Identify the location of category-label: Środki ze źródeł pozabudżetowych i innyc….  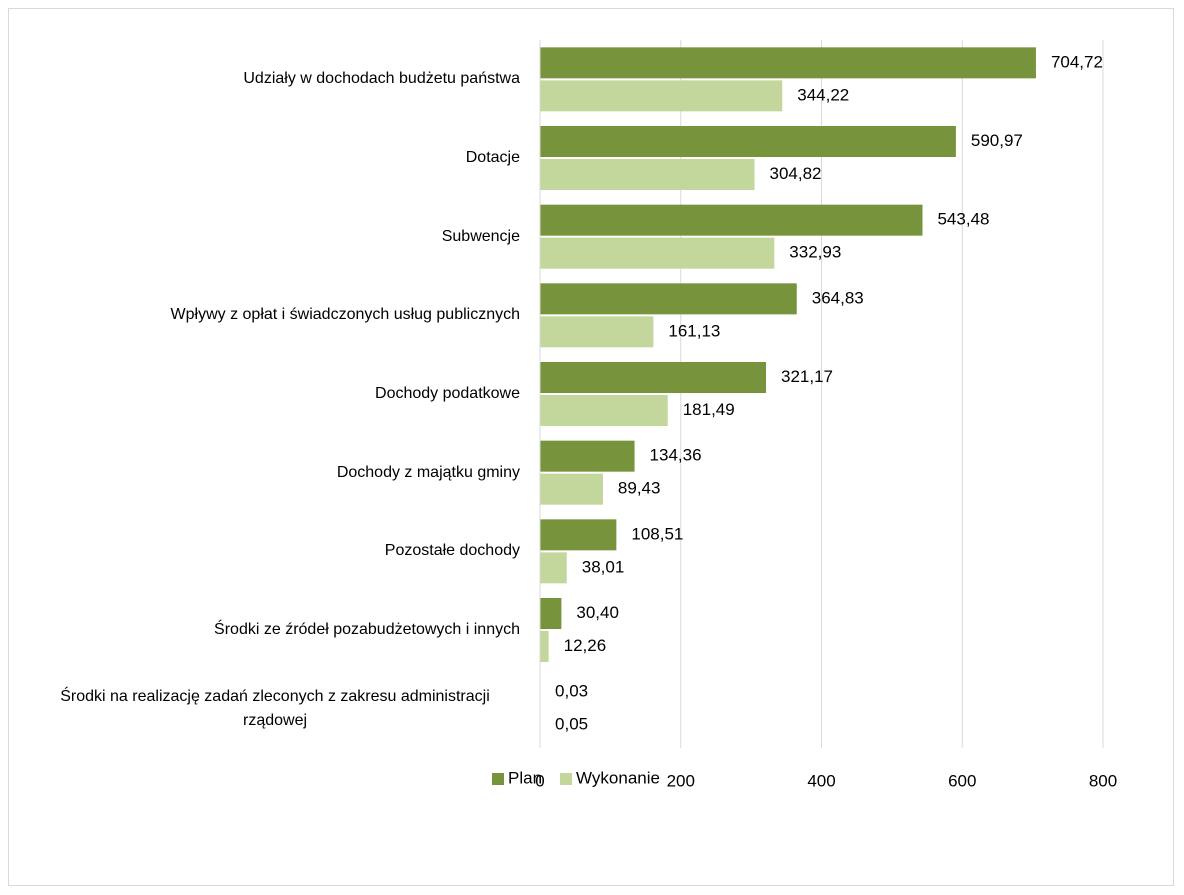
(367, 629).